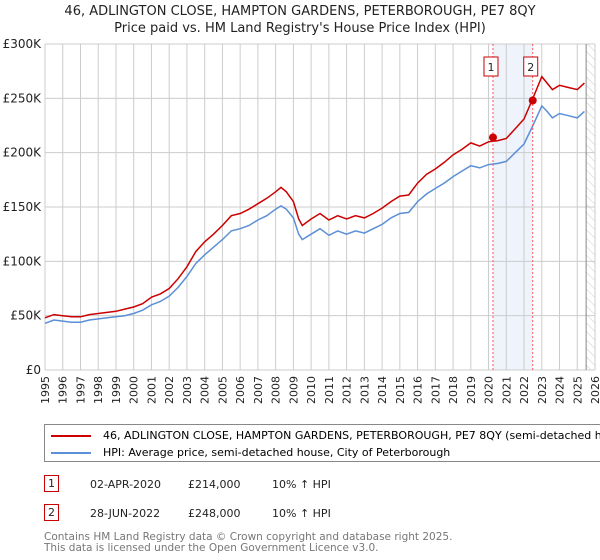 The height and width of the screenshot is (560, 600). What do you see at coordinates (435, 390) in the screenshot?
I see `x-tick-label: 2017` at bounding box center [435, 390].